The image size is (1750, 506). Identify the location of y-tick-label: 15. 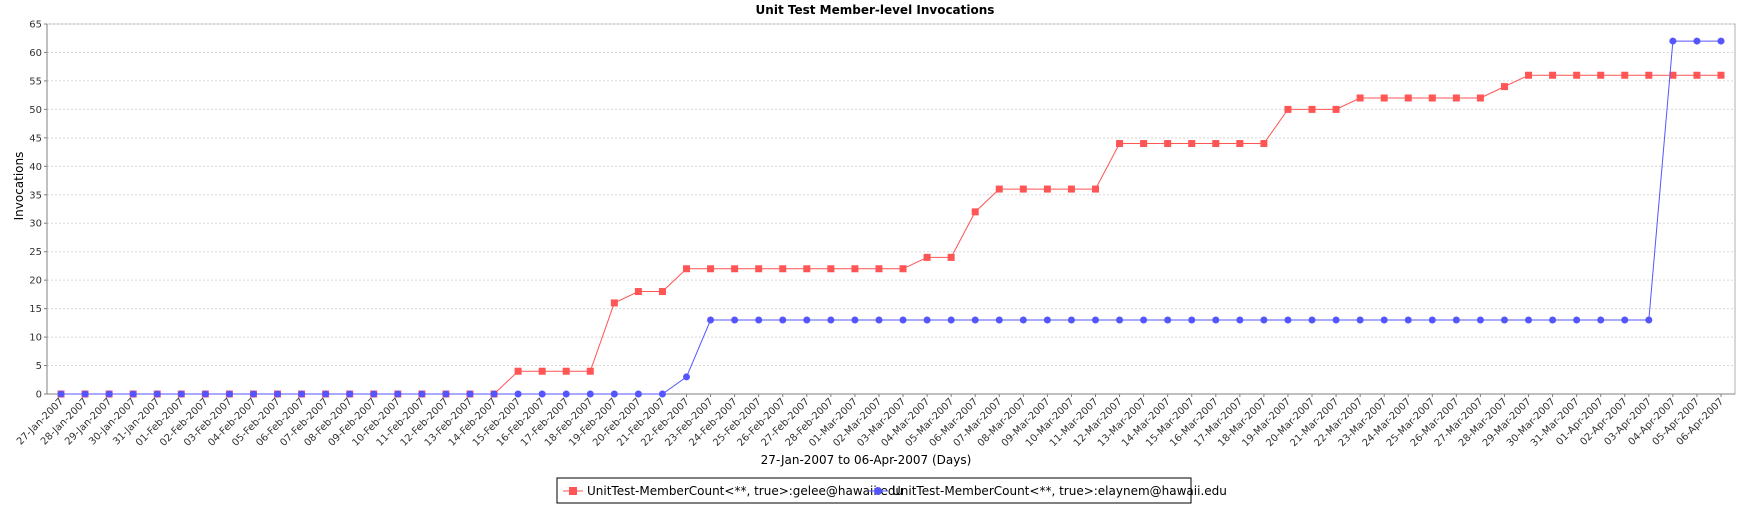
(35, 309).